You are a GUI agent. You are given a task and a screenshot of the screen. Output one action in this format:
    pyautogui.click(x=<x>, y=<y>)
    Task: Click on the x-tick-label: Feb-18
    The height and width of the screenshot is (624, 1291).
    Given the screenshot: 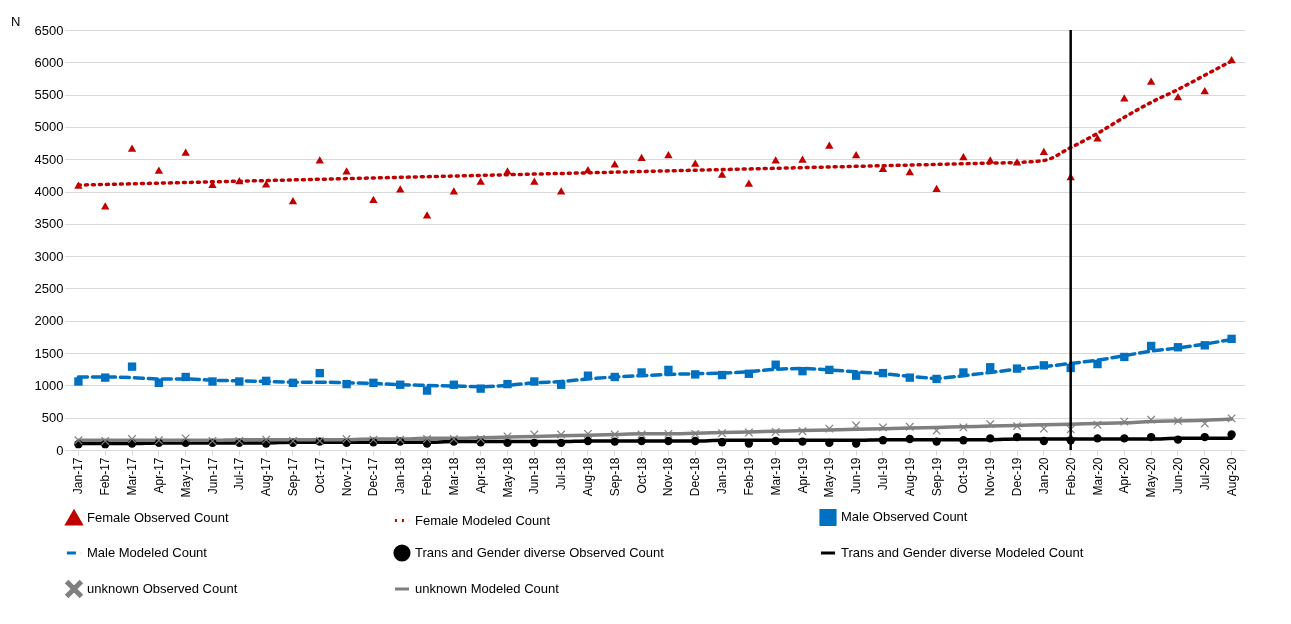 What is the action you would take?
    pyautogui.click(x=427, y=476)
    